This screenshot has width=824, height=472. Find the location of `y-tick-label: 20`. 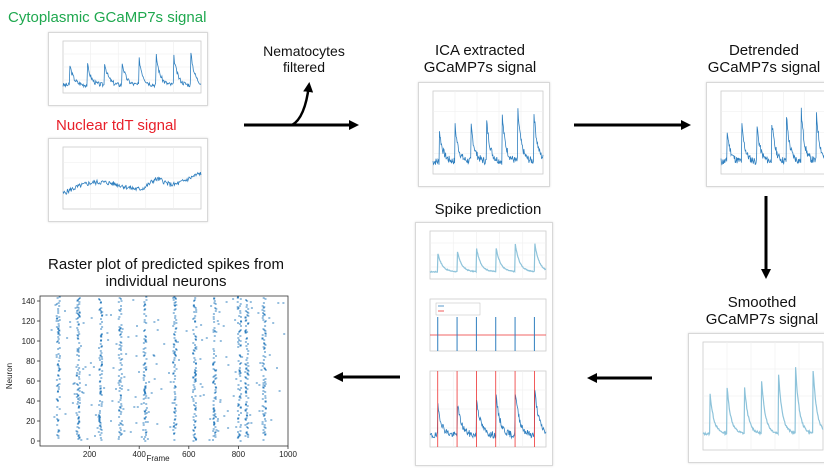

y-tick-label: 20 is located at coordinates (30, 421).